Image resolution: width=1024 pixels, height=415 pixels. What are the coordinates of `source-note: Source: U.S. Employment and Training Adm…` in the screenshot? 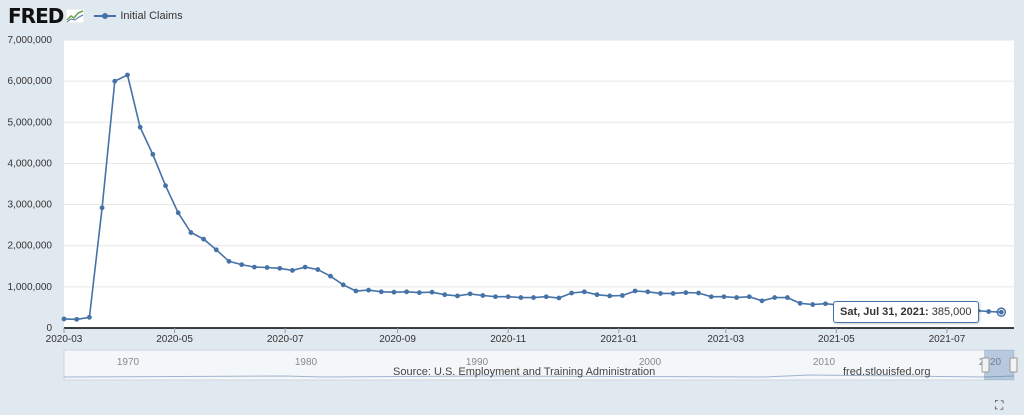 It's located at (524, 372).